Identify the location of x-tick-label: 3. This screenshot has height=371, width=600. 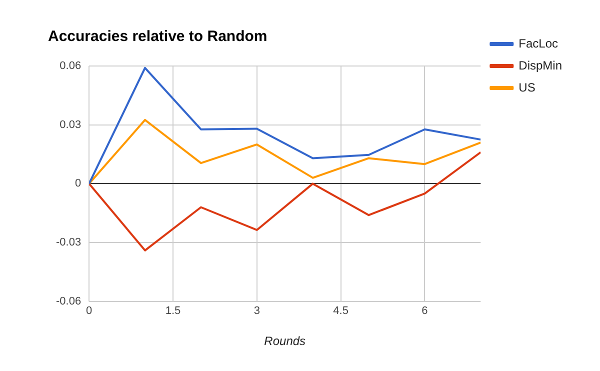
(257, 311).